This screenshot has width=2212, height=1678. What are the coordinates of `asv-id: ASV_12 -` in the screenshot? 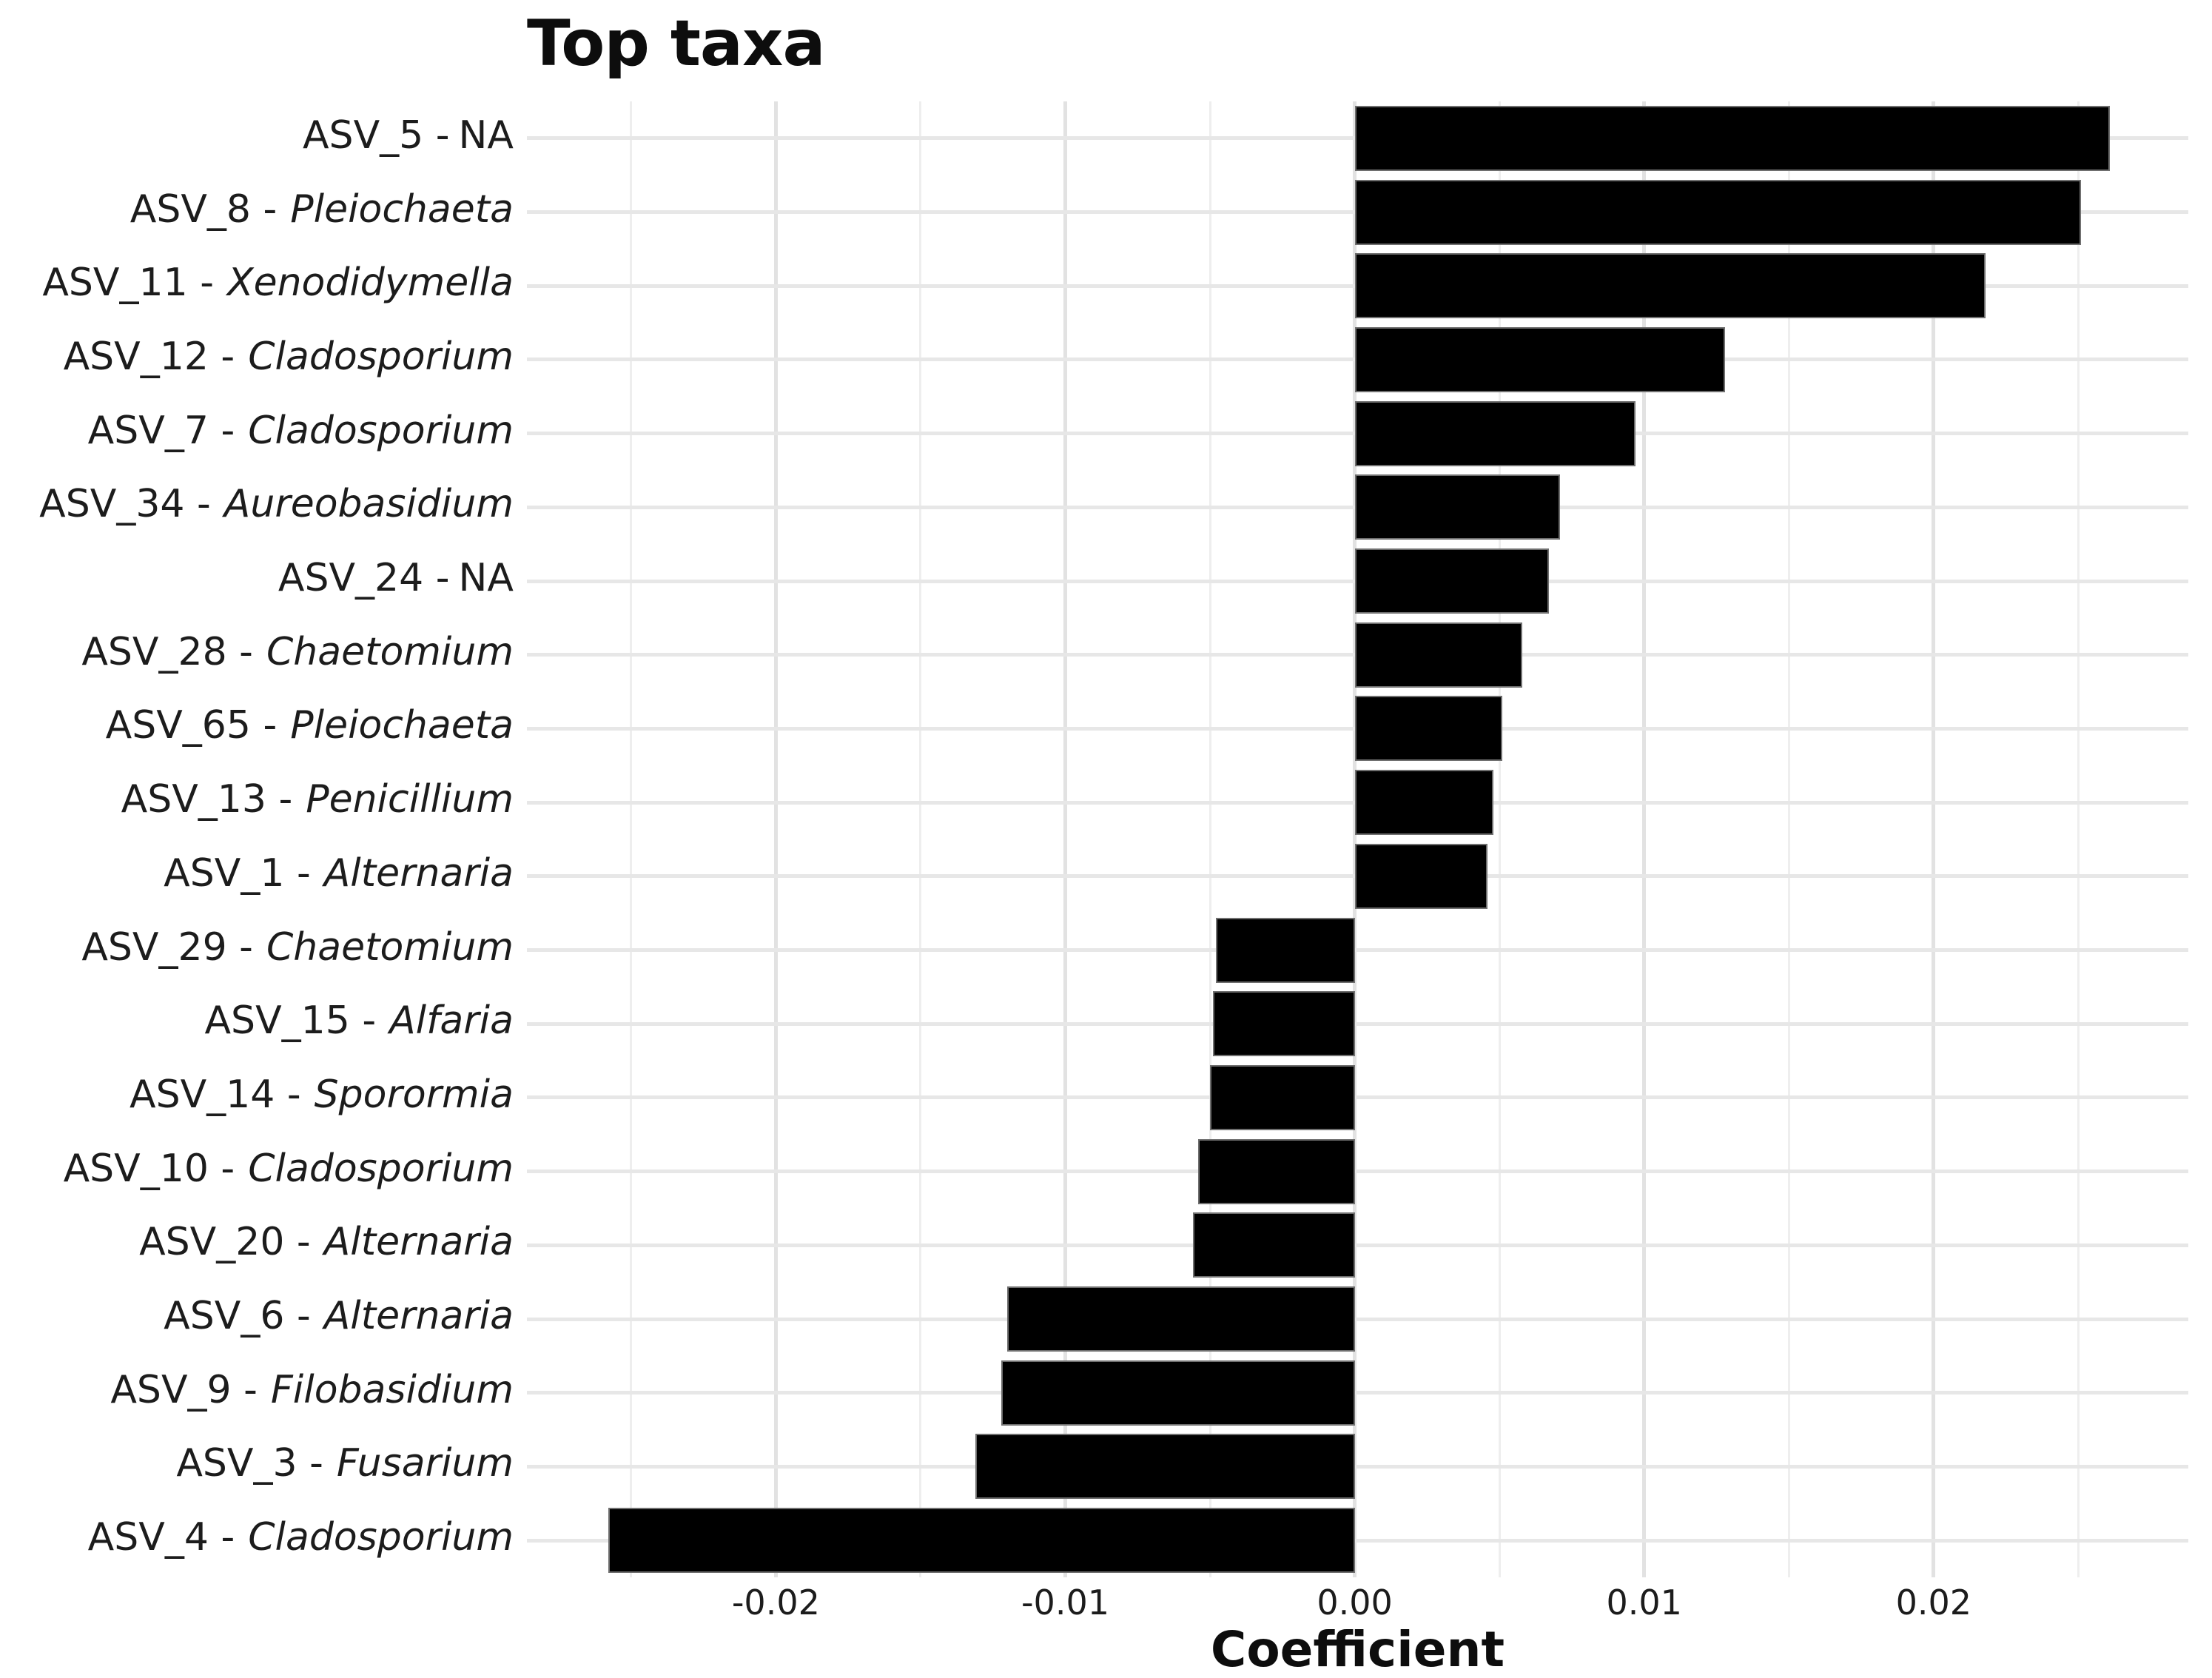 It's located at (149, 356).